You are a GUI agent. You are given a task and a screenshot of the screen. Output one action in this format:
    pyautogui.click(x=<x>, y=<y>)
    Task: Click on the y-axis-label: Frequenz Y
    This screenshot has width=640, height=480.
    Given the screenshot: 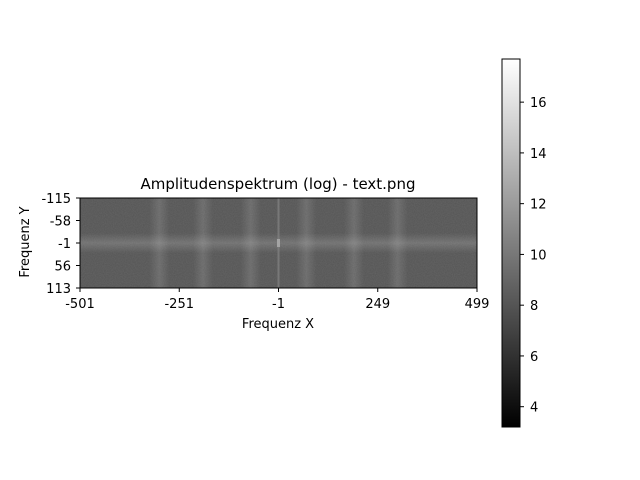 What is the action you would take?
    pyautogui.click(x=25, y=241)
    